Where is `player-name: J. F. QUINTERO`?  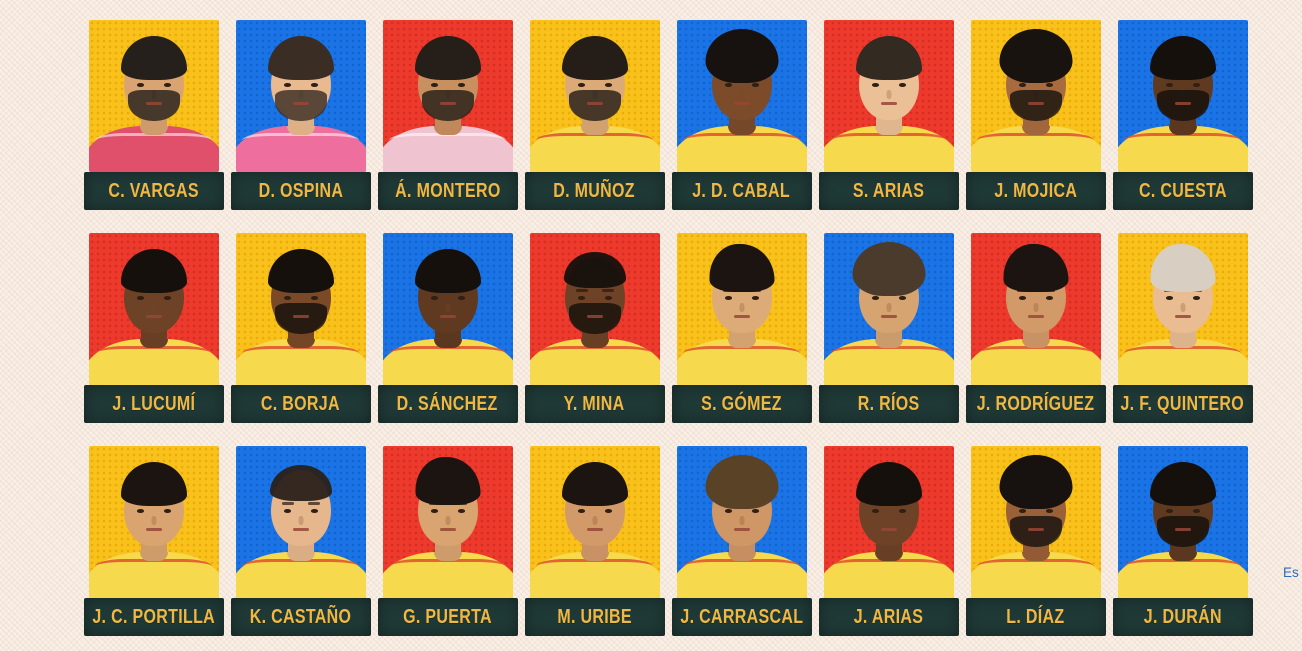
player-name: J. F. QUINTERO is located at coordinates (1182, 403).